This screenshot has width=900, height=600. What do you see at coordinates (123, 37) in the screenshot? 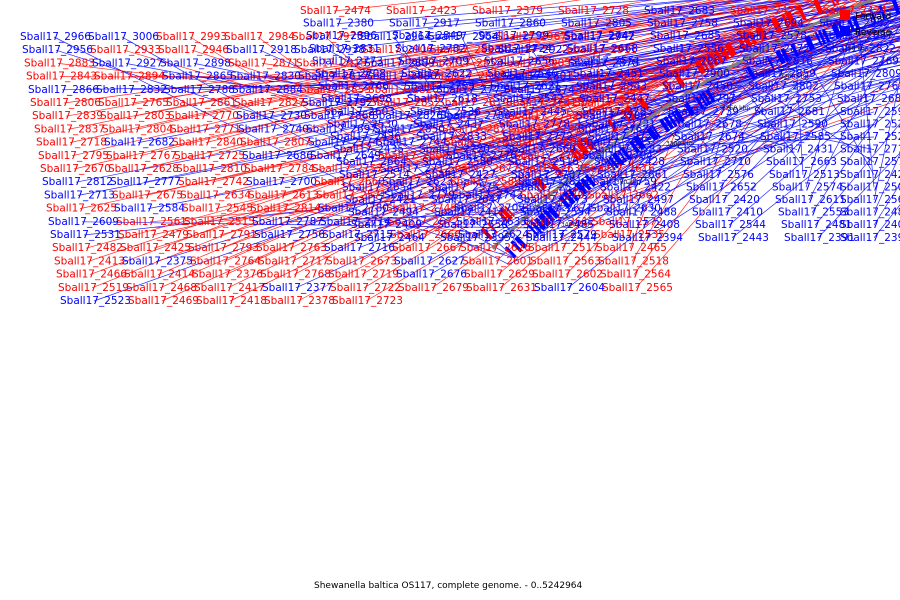
I see `gene-label: Sball17_3006` at bounding box center [123, 37].